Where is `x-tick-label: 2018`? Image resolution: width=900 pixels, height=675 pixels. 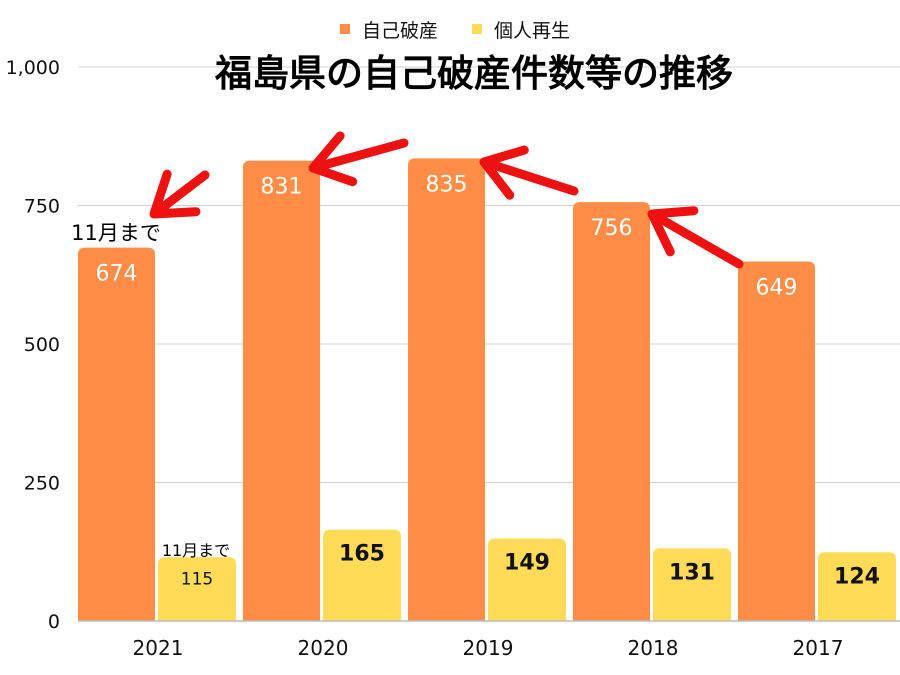 x-tick-label: 2018 is located at coordinates (653, 648).